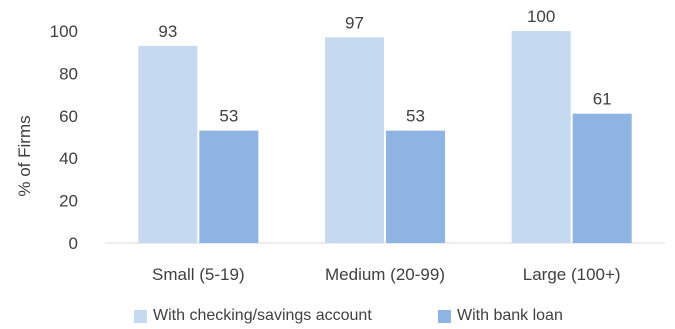 Image resolution: width=675 pixels, height=329 pixels. What do you see at coordinates (444, 316) in the screenshot?
I see `legend-swatch-bank-loan` at bounding box center [444, 316].